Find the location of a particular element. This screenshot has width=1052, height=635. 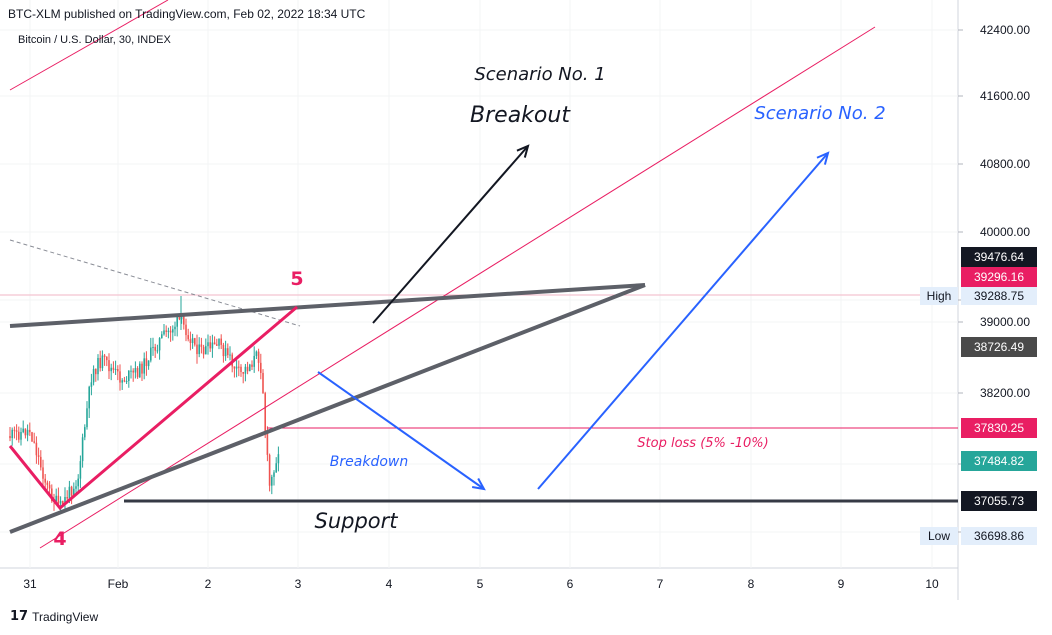

x-tick-label: 2 is located at coordinates (208, 584).